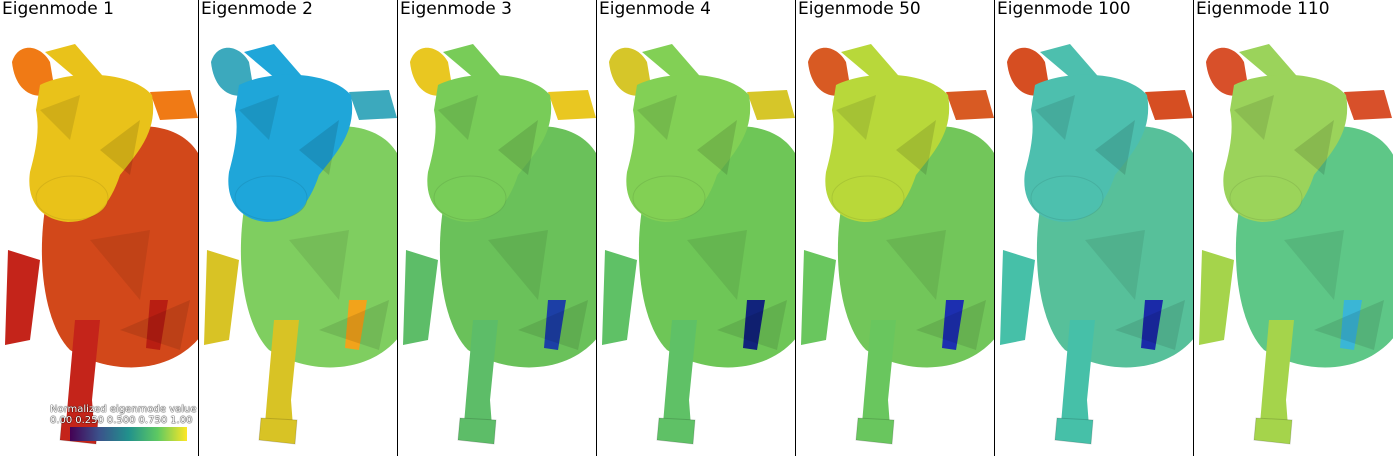 This screenshot has width=1399, height=456. I want to click on panel-title: Eigenmode 110, so click(1263, 9).